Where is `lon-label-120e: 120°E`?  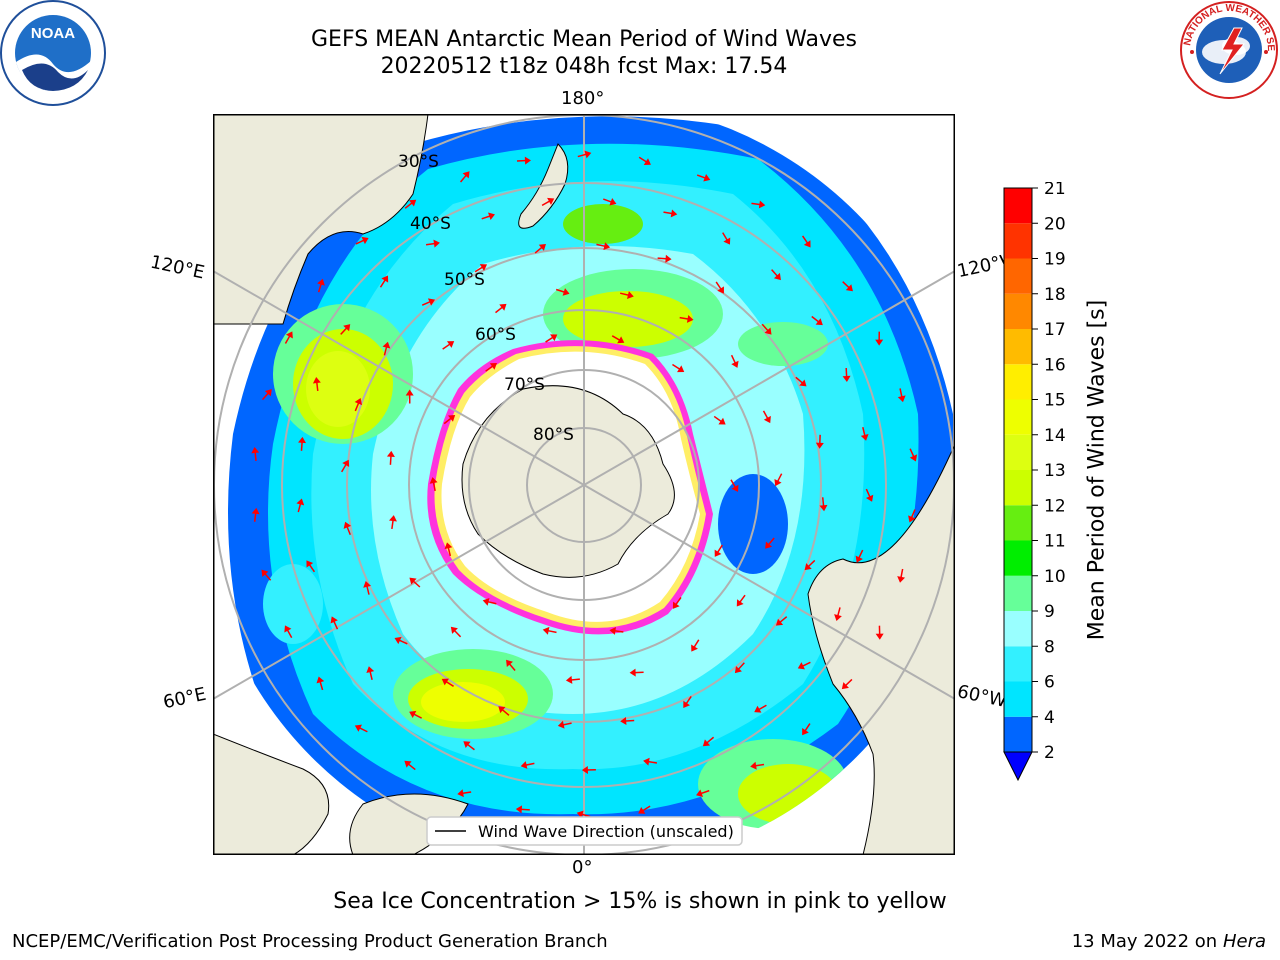 lon-label-120e: 120°E is located at coordinates (177, 267).